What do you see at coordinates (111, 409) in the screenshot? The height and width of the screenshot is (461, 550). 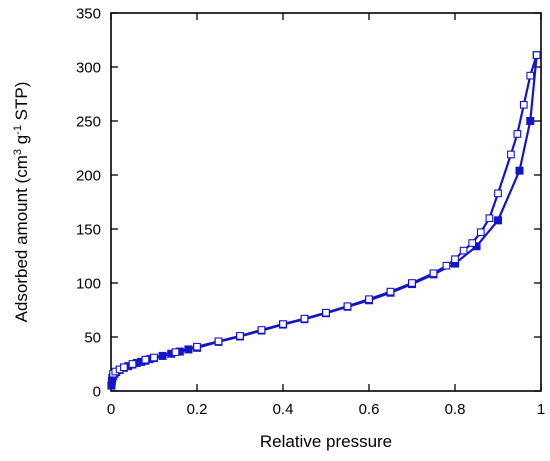 I see `x-tick-label: 0` at bounding box center [111, 409].